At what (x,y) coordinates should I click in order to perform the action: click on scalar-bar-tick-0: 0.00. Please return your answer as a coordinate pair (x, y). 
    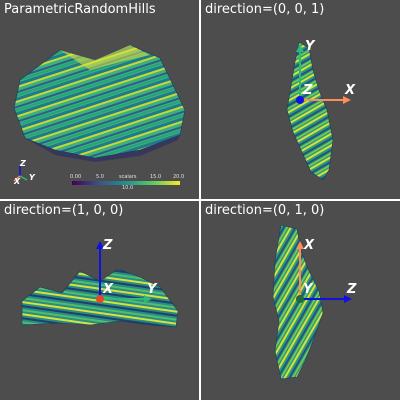
    Looking at the image, I should click on (76, 177).